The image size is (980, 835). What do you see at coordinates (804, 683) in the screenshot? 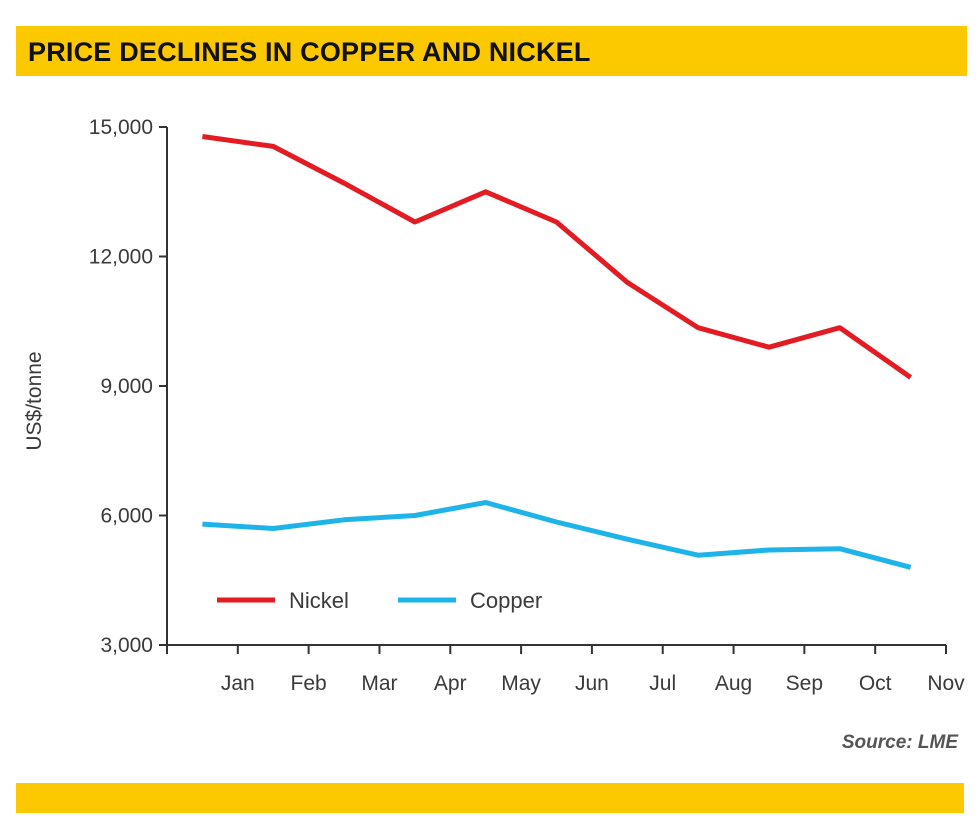
I see `x-tick-label: Sep` at bounding box center [804, 683].